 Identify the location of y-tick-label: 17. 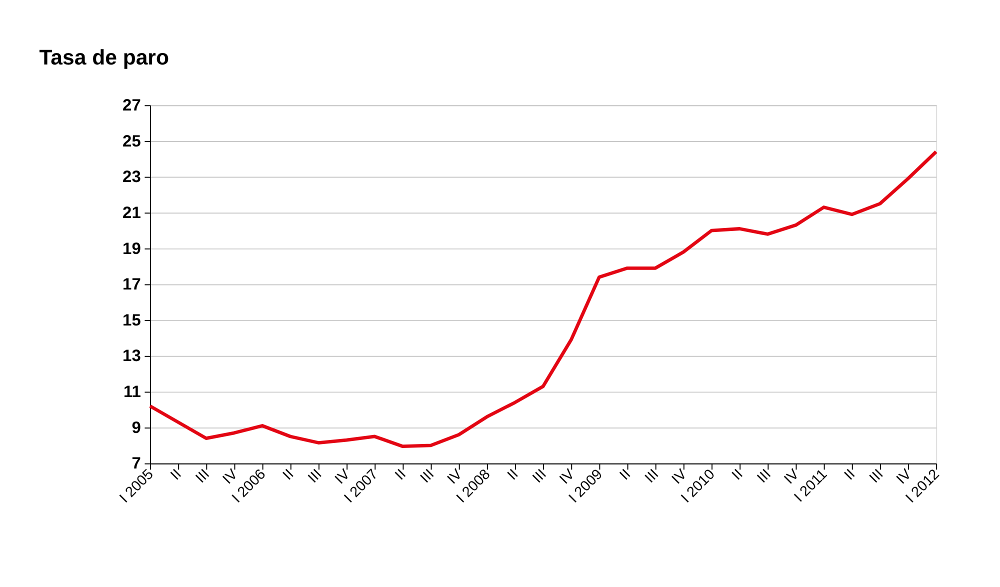
(131, 285).